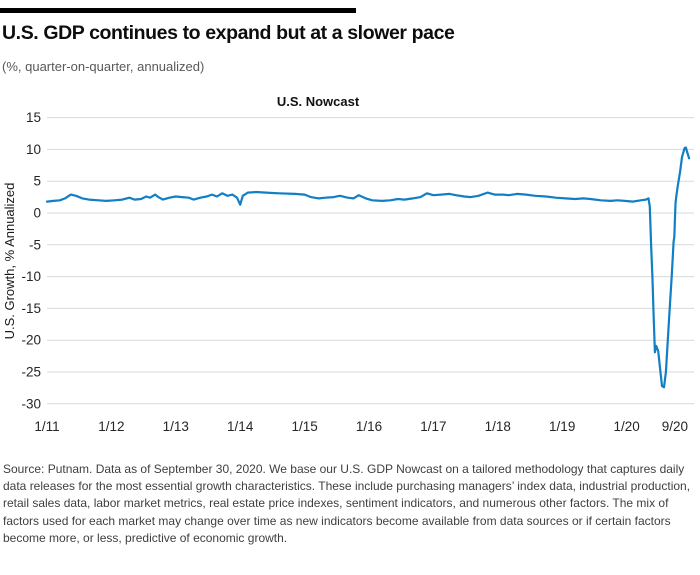  I want to click on y-tick-label: 10, so click(33, 149).